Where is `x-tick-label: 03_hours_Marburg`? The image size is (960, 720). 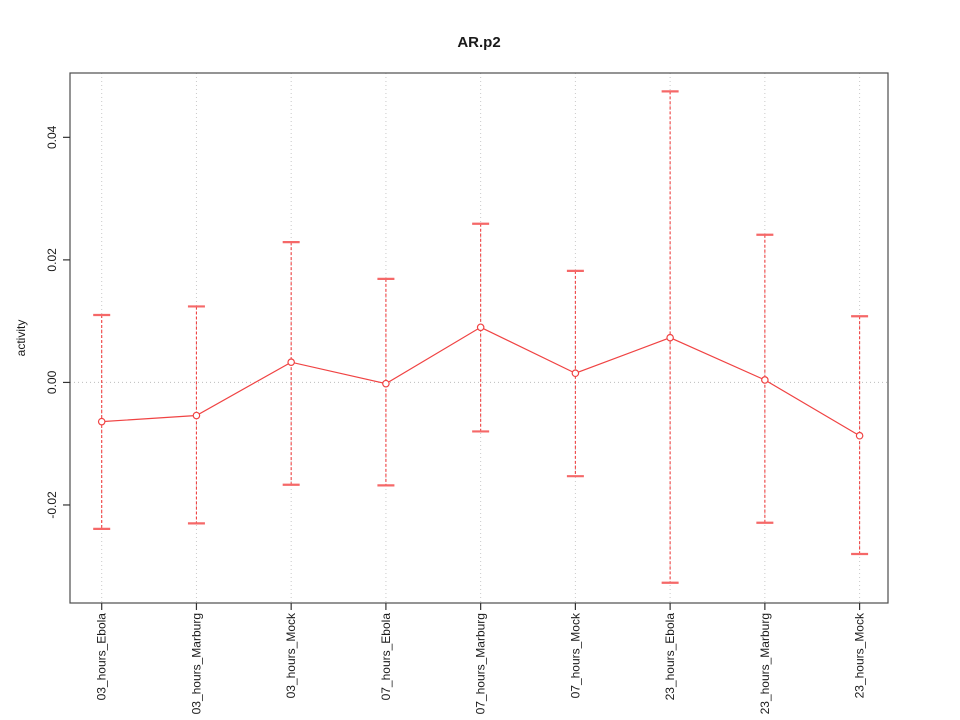 x-tick-label: 03_hours_Marburg is located at coordinates (196, 663).